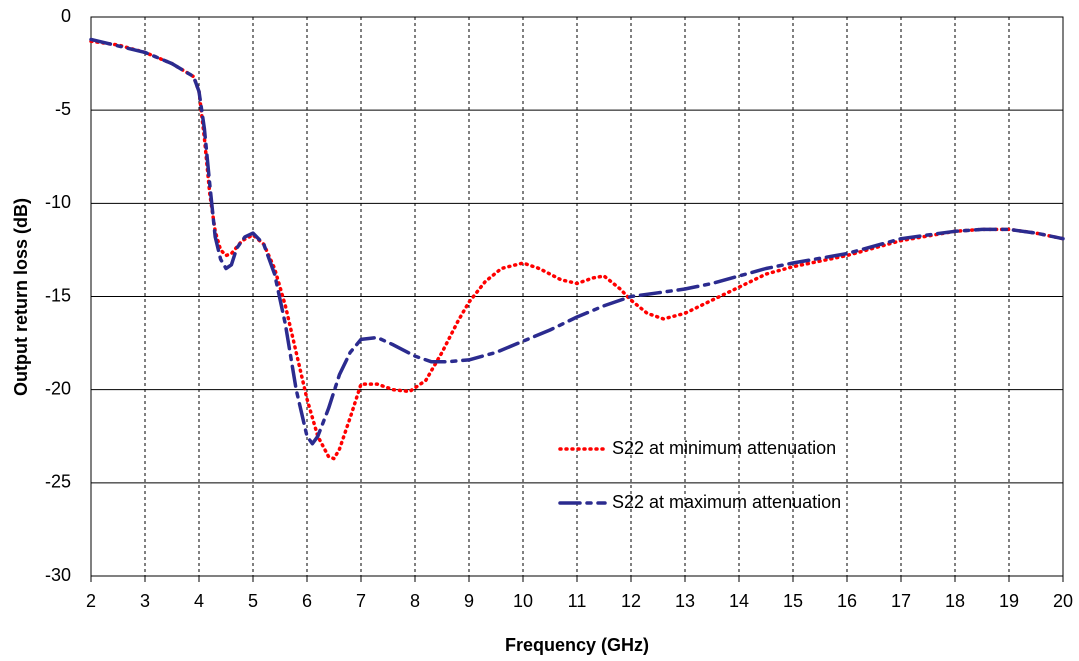 The width and height of the screenshot is (1079, 661). What do you see at coordinates (726, 502) in the screenshot?
I see `legend-label: S22 at maximum attenuation` at bounding box center [726, 502].